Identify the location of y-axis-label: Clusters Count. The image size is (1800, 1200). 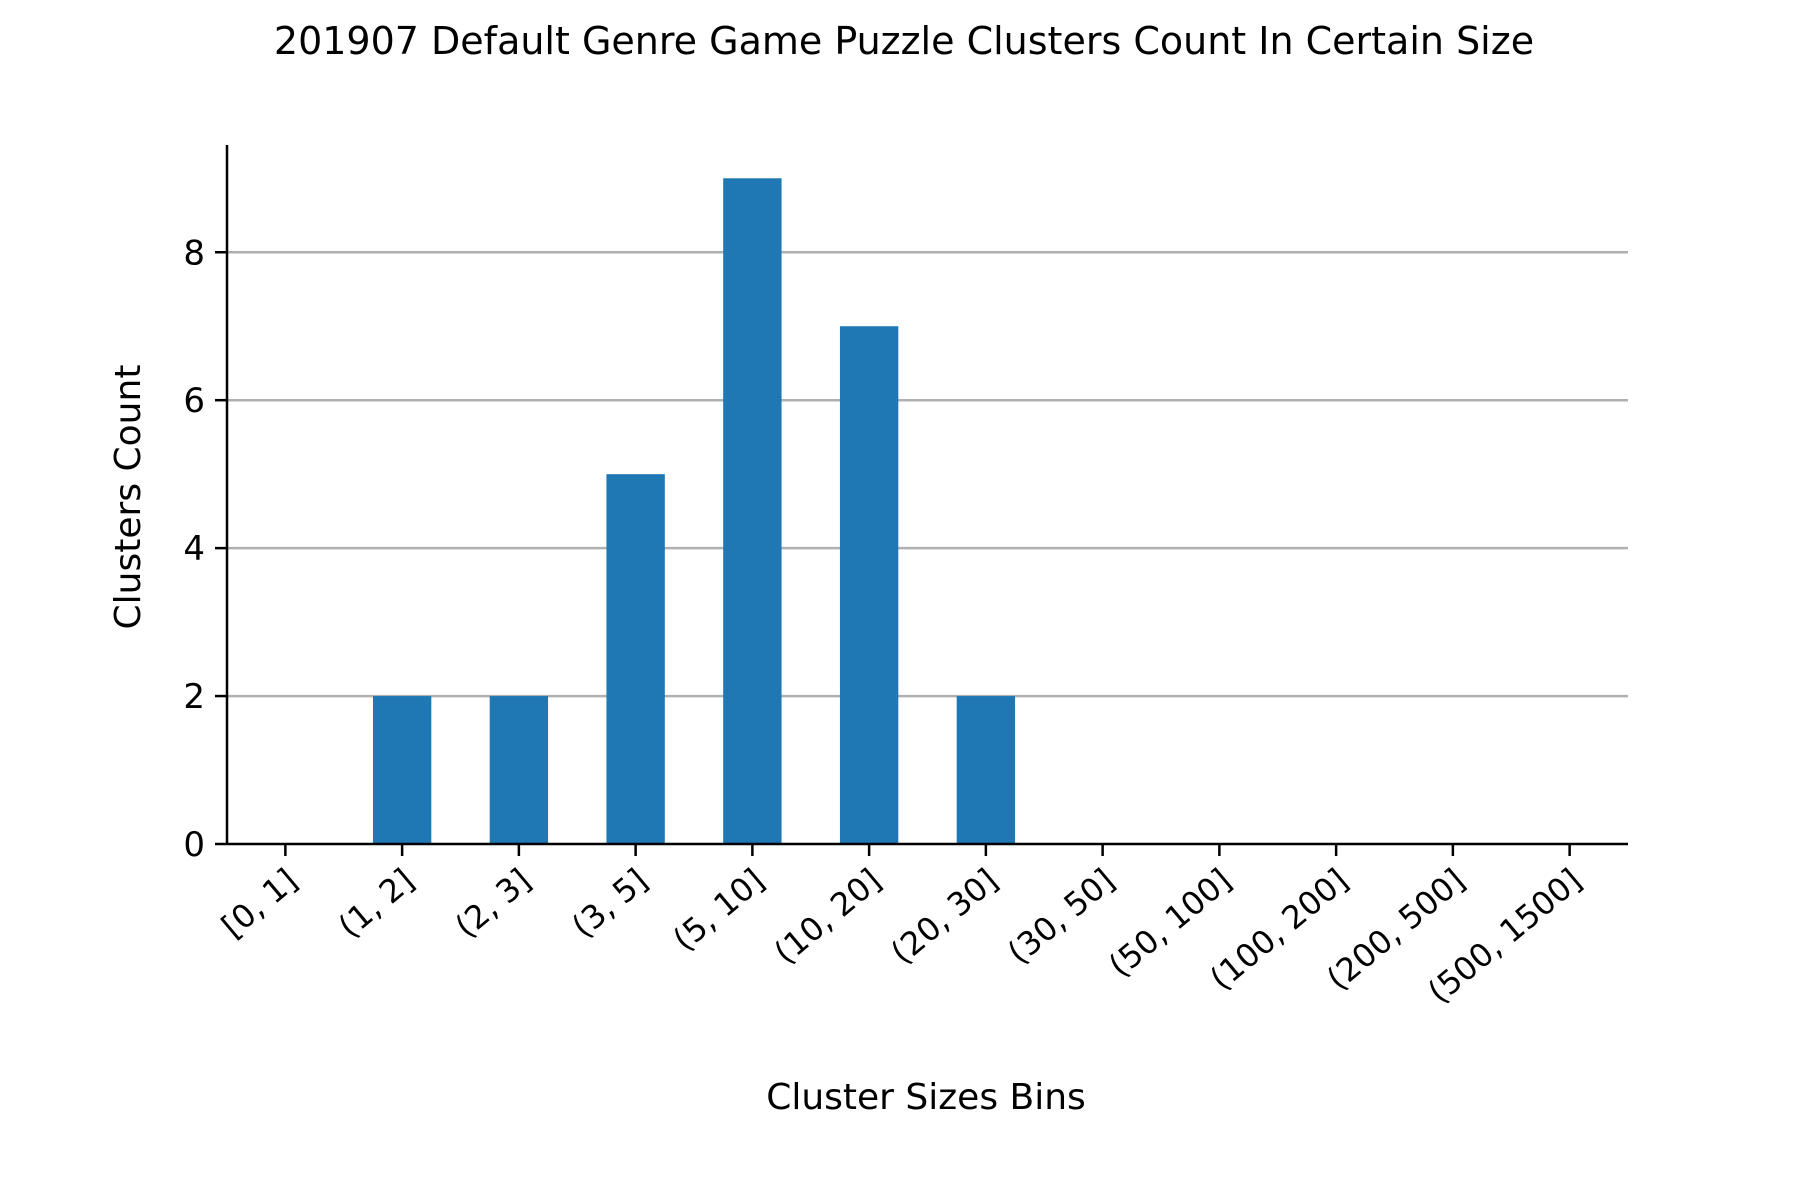
(128, 497).